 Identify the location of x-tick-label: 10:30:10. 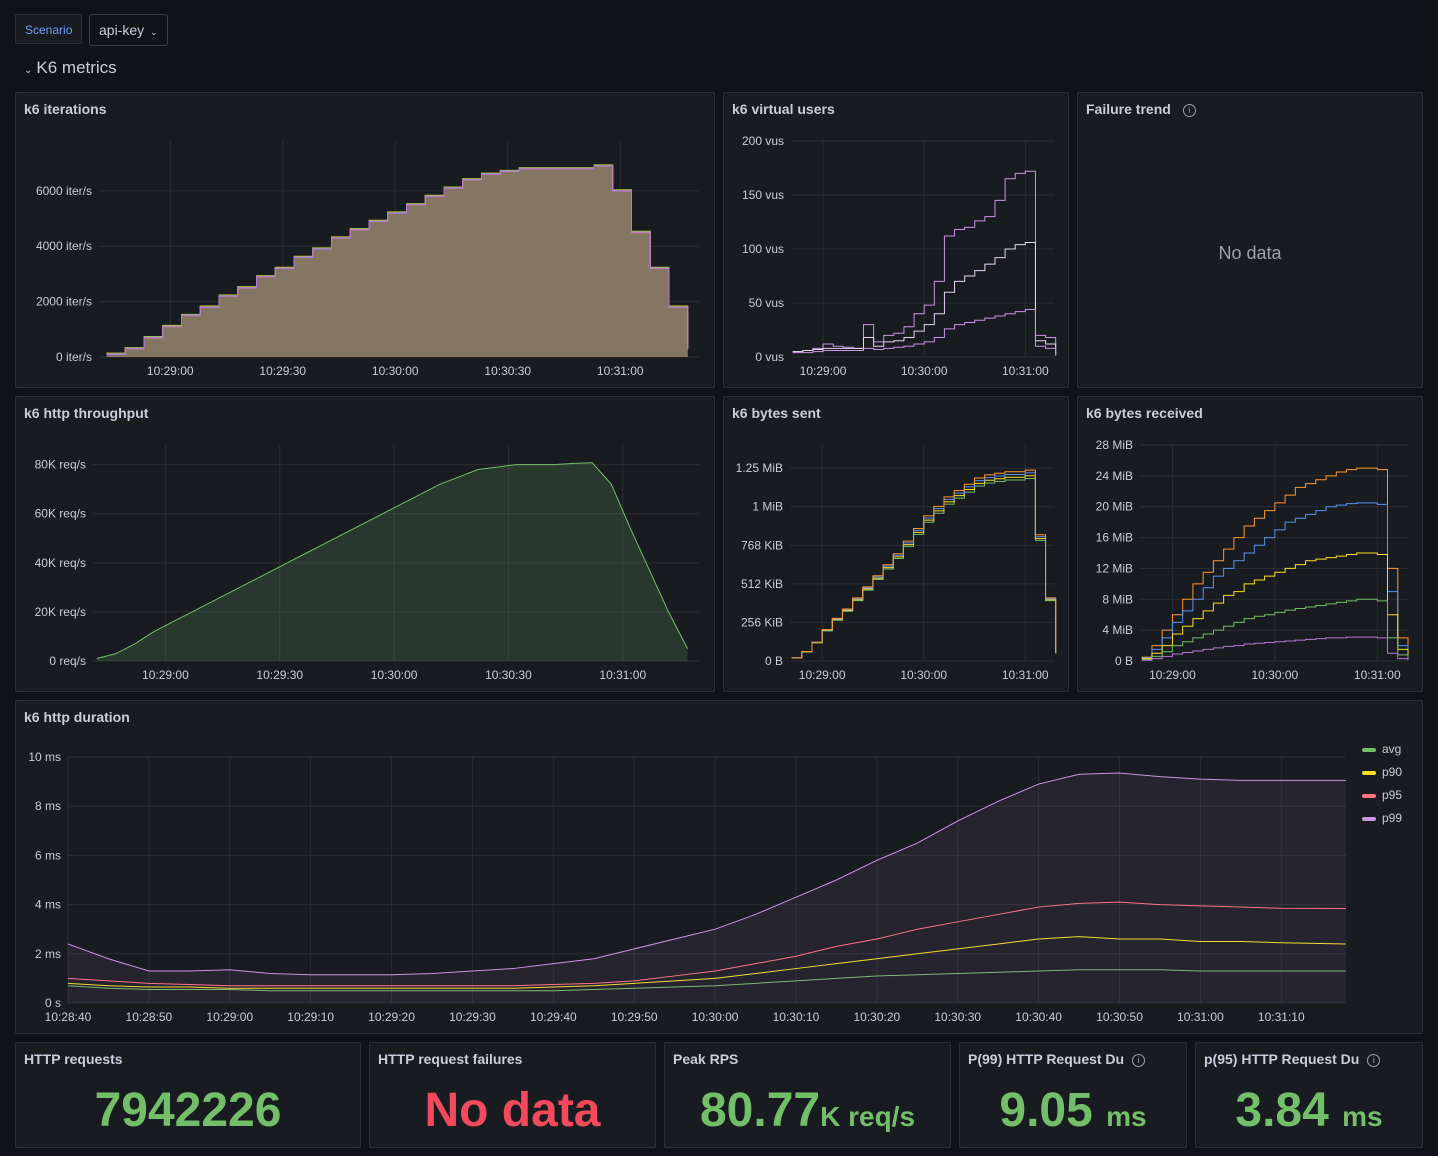
(796, 1017).